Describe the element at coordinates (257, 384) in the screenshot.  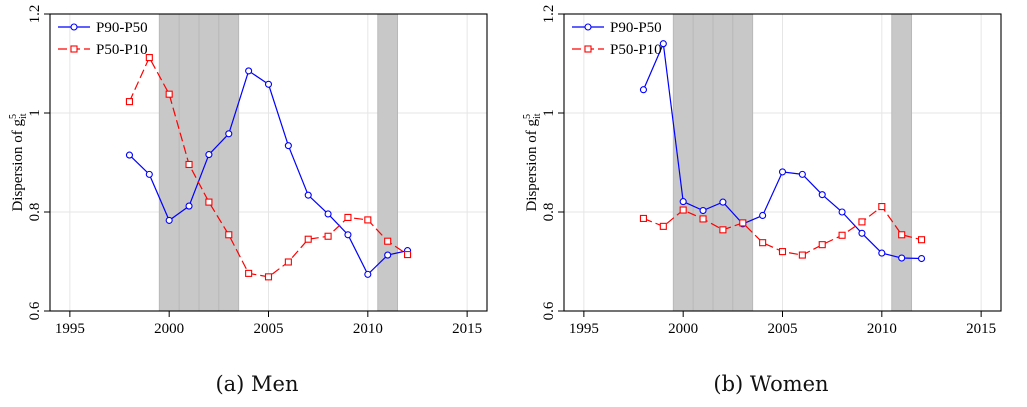
I see `chart-caption-men: (a) Men` at that location.